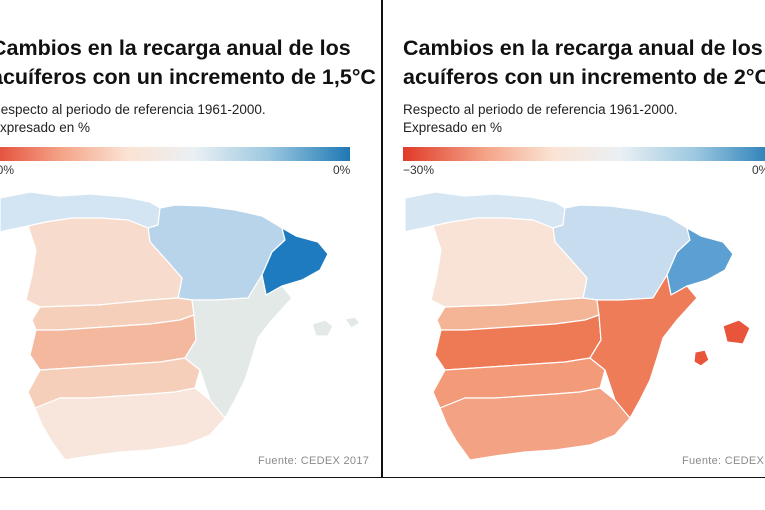 This screenshot has height=510, width=765. I want to click on legend-min-label: −30%, so click(419, 170).